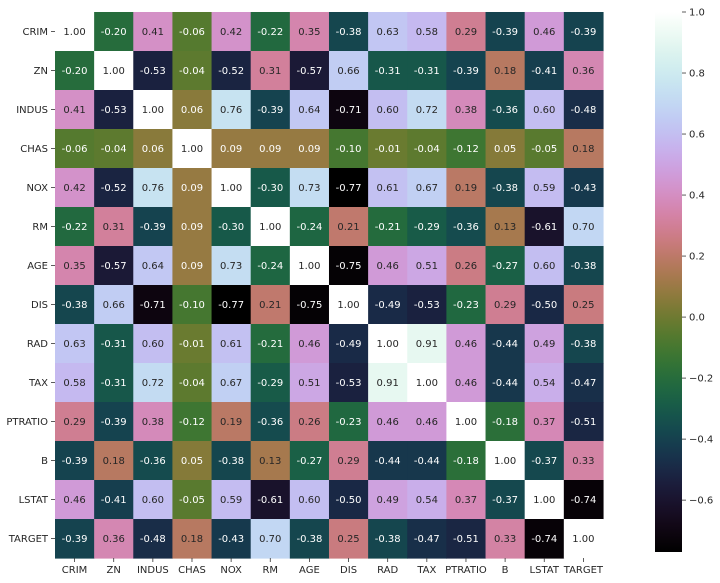 The height and width of the screenshot is (583, 720). What do you see at coordinates (583, 188) in the screenshot?
I see `cell-value-label: -0.43` at bounding box center [583, 188].